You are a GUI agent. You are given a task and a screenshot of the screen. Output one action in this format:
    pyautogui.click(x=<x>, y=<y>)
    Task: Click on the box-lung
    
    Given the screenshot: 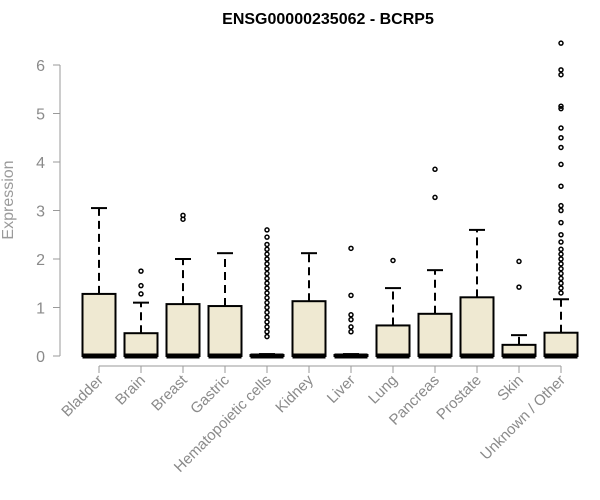 What is the action you would take?
    pyautogui.click(x=393, y=308)
    